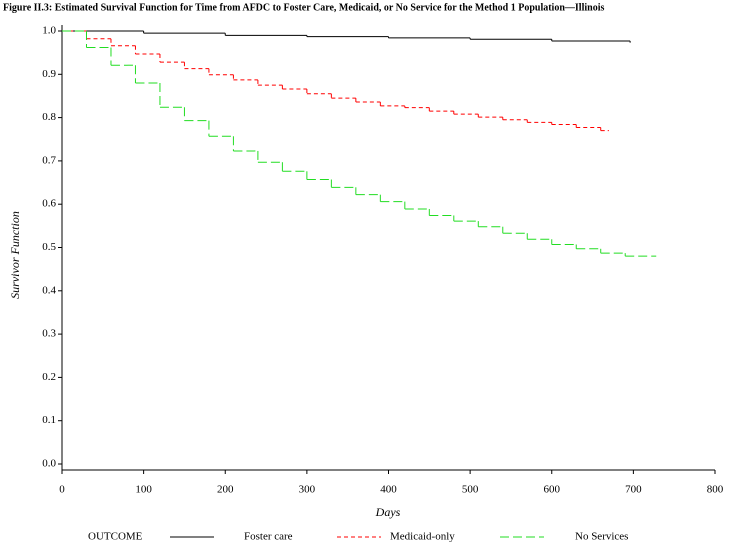 The image size is (733, 550). What do you see at coordinates (49, 160) in the screenshot?
I see `y-tick-label: 0.7` at bounding box center [49, 160].